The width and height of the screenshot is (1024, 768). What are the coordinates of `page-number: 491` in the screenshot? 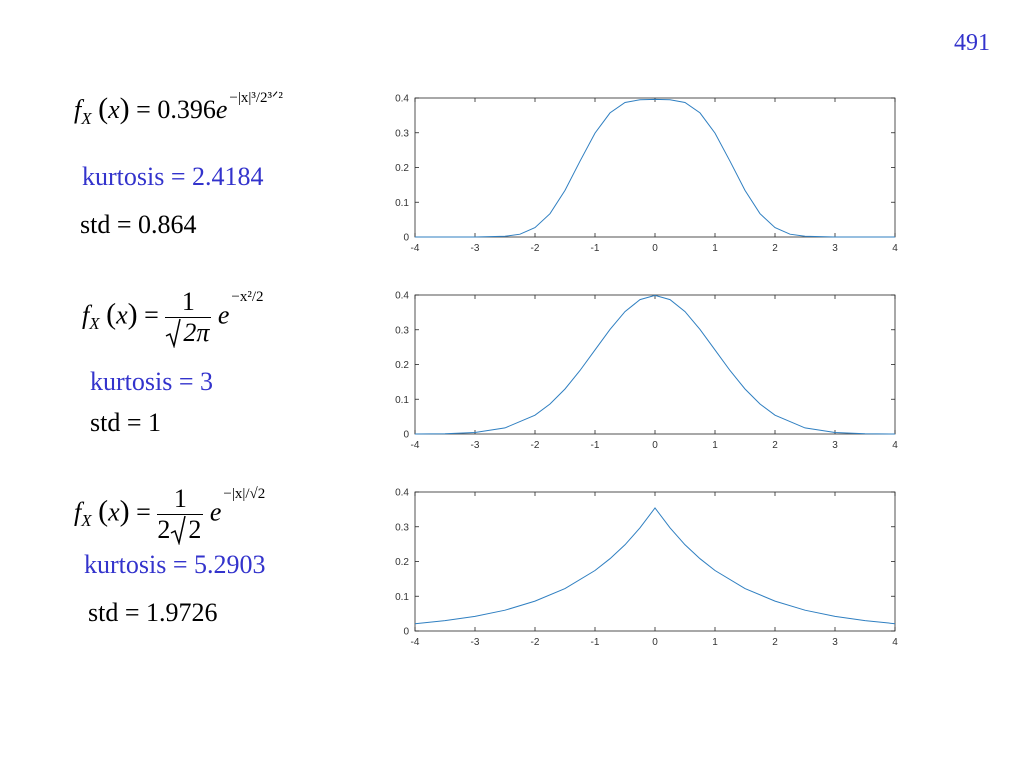 It's located at (972, 43).